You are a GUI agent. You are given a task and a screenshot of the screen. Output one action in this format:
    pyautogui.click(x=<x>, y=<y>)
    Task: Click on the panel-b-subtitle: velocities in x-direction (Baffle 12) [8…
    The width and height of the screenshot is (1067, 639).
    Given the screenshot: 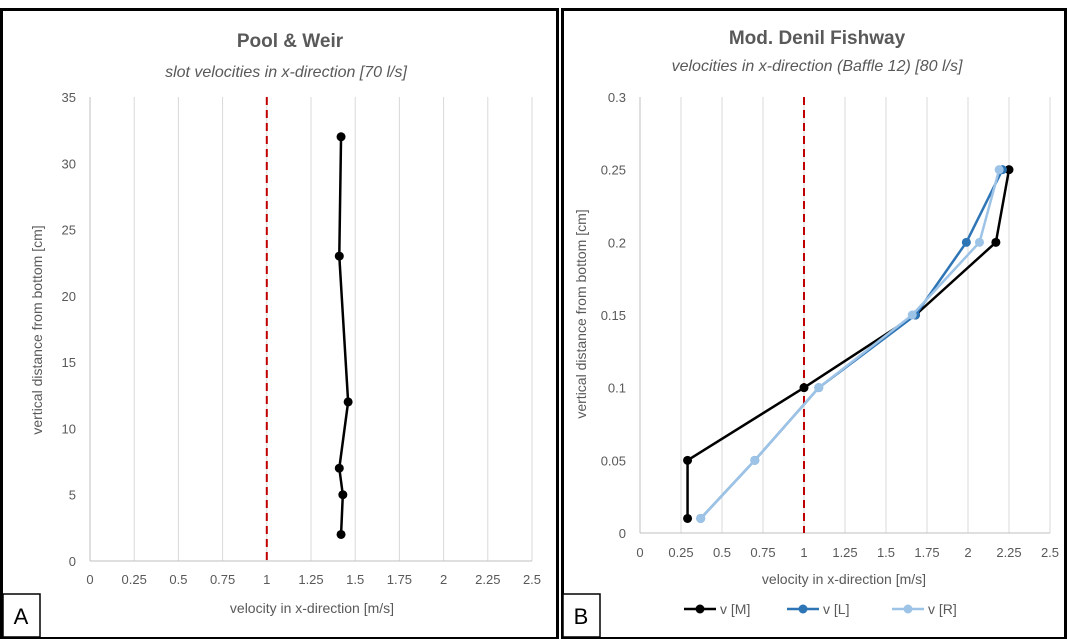 What is the action you would take?
    pyautogui.click(x=817, y=66)
    